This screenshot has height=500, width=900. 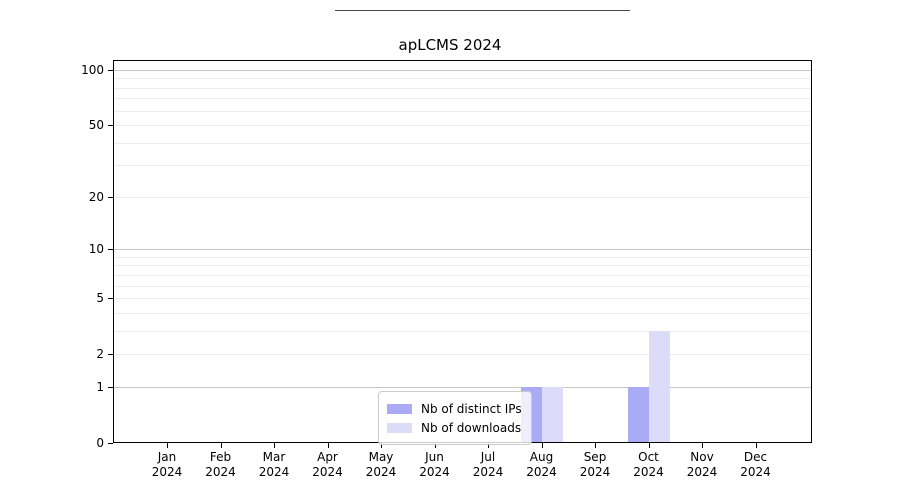 I want to click on legend-item-downloads: Nb of downloads, so click(x=454, y=427).